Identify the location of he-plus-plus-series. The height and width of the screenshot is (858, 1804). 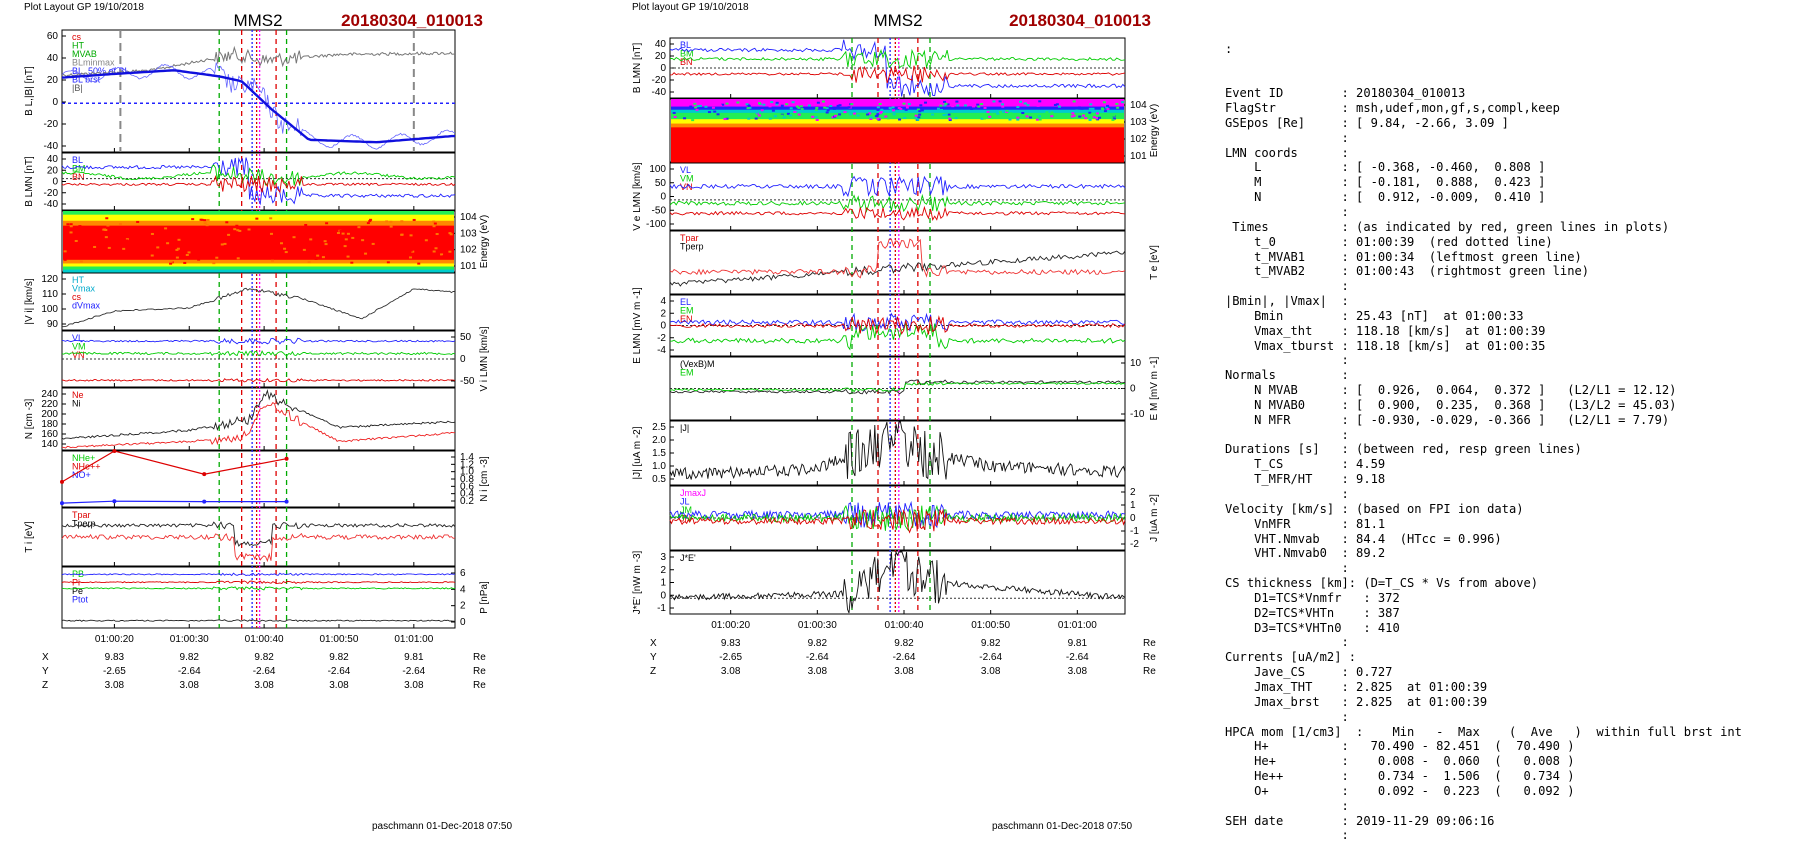
(174, 466).